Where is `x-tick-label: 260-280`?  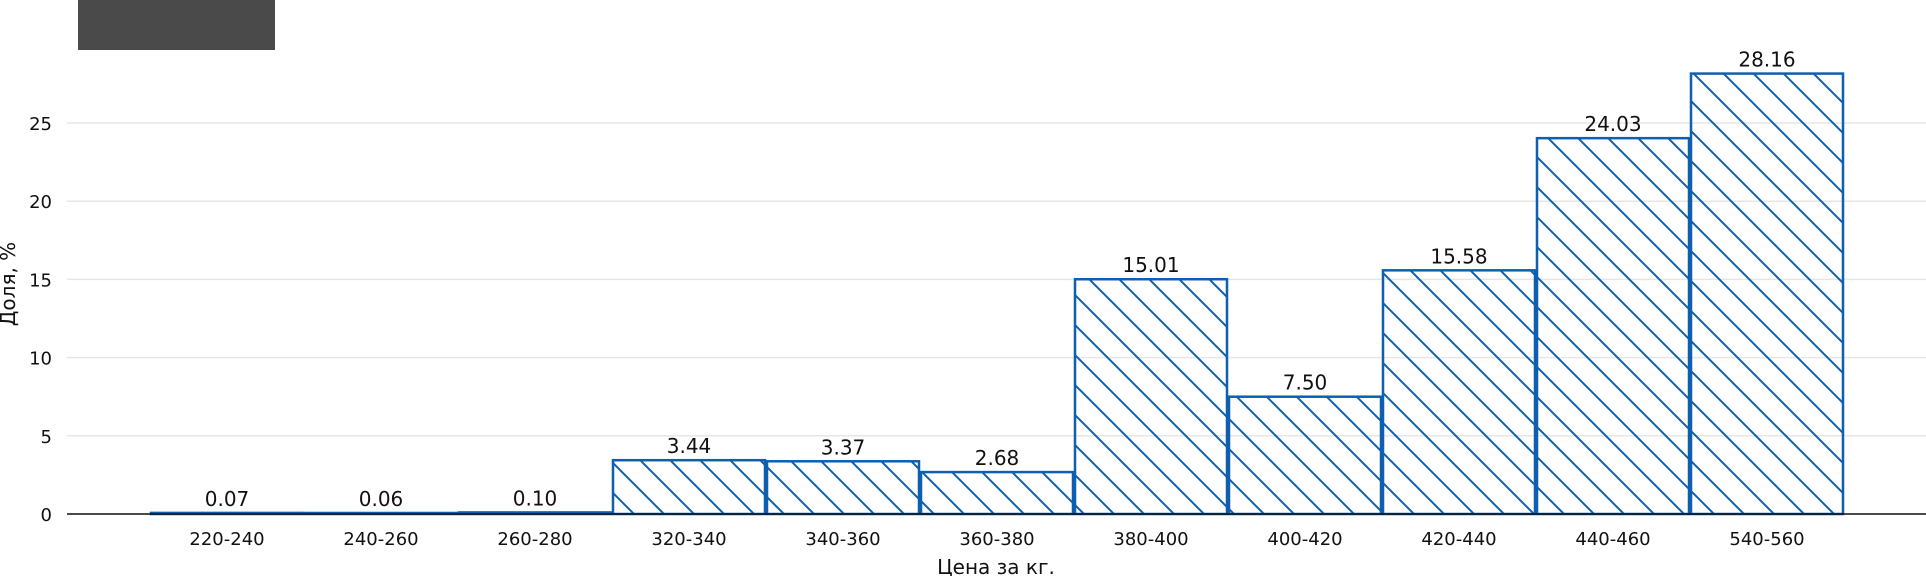 x-tick-label: 260-280 is located at coordinates (534, 539).